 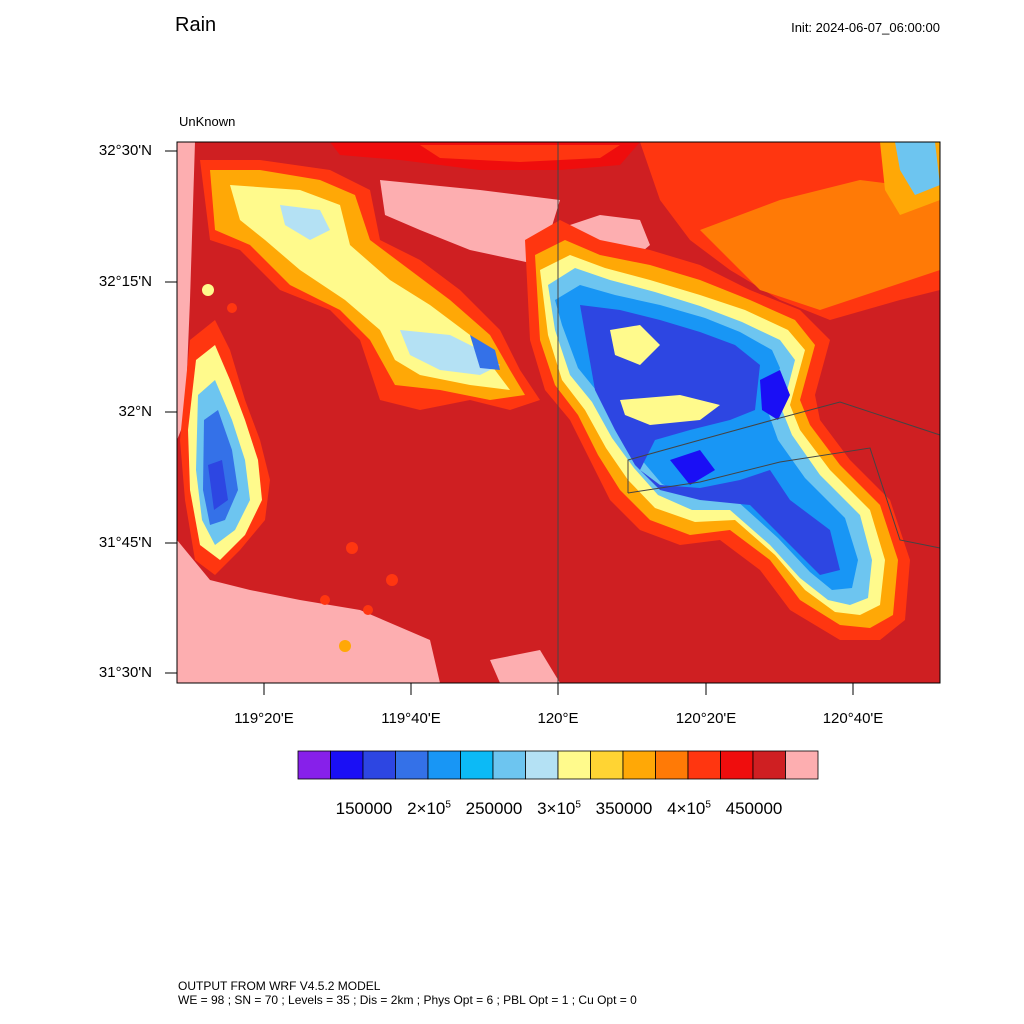 I want to click on colorbar-labels: 150000 2×105 250000 3×105 350000 4×105 450000, so click(x=512, y=811).